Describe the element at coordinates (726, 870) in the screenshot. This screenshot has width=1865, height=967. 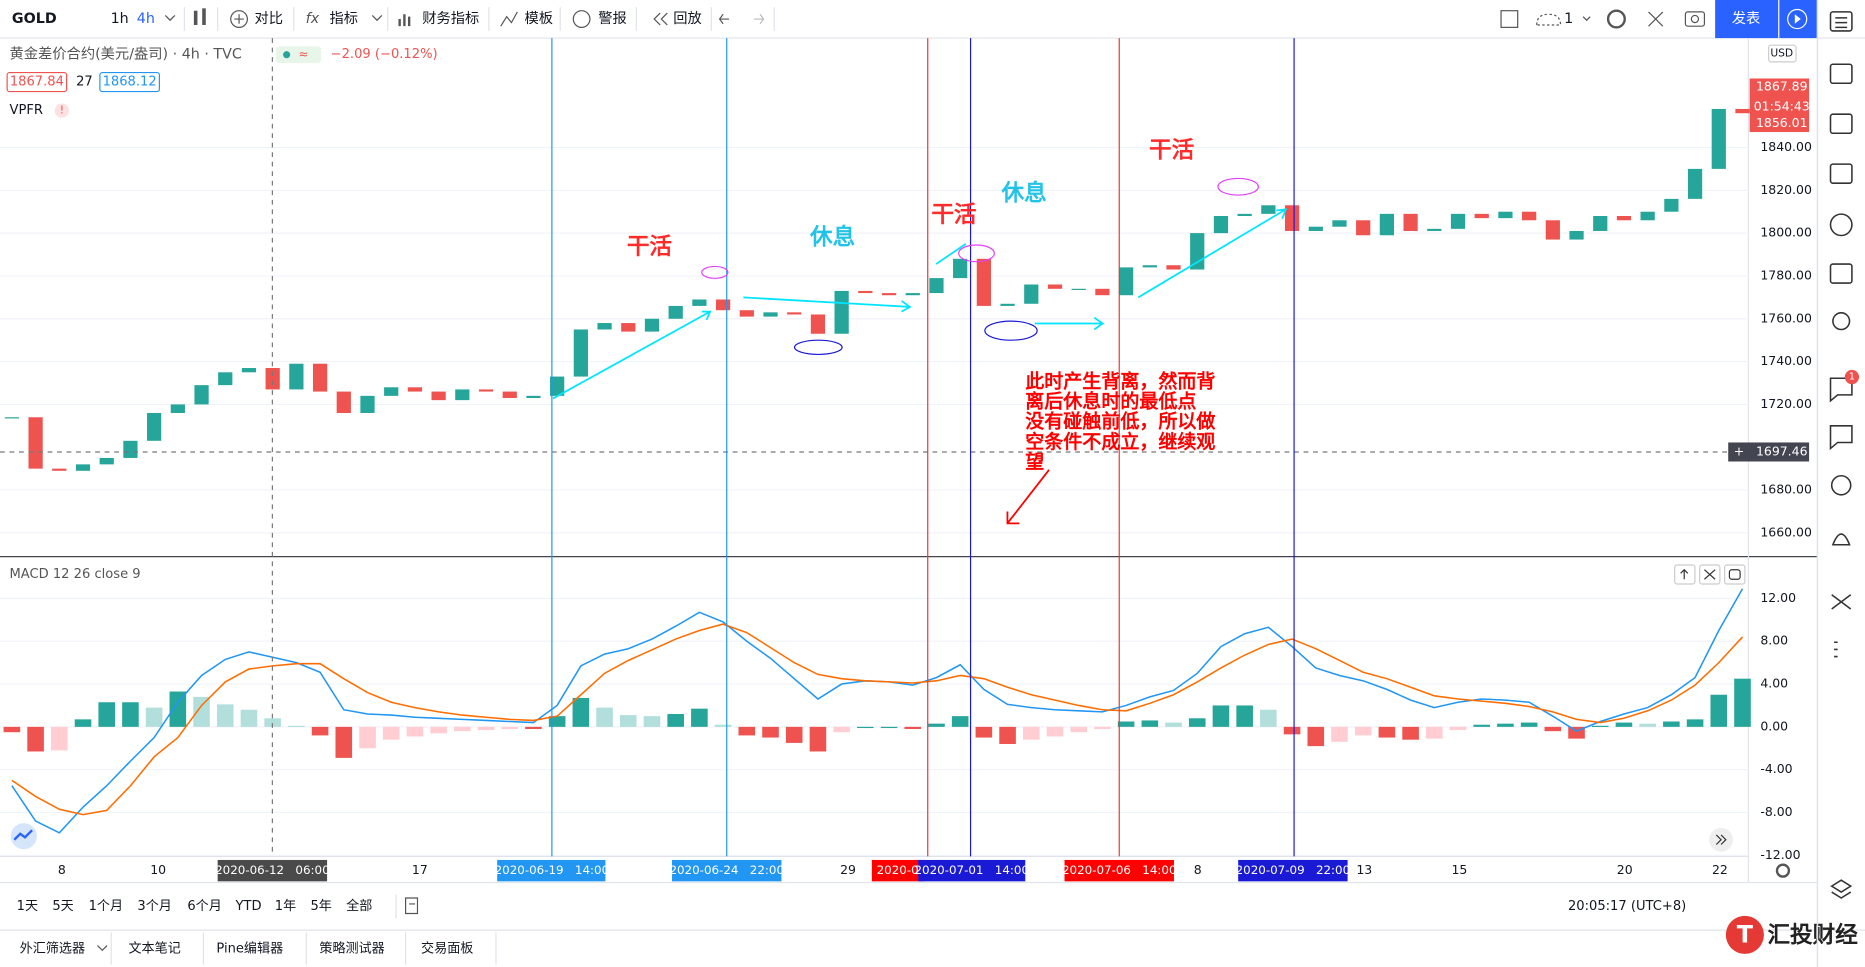
I see `time-label: 2020-06-24 22:00` at that location.